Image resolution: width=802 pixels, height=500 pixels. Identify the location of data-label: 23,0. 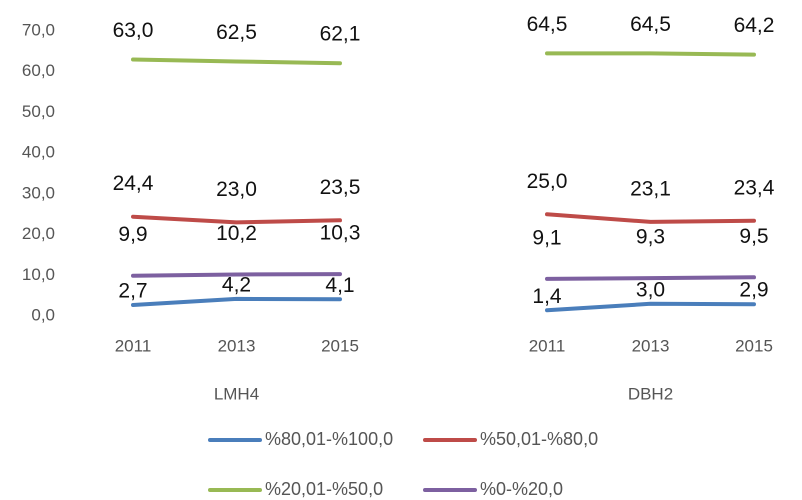
(236, 189).